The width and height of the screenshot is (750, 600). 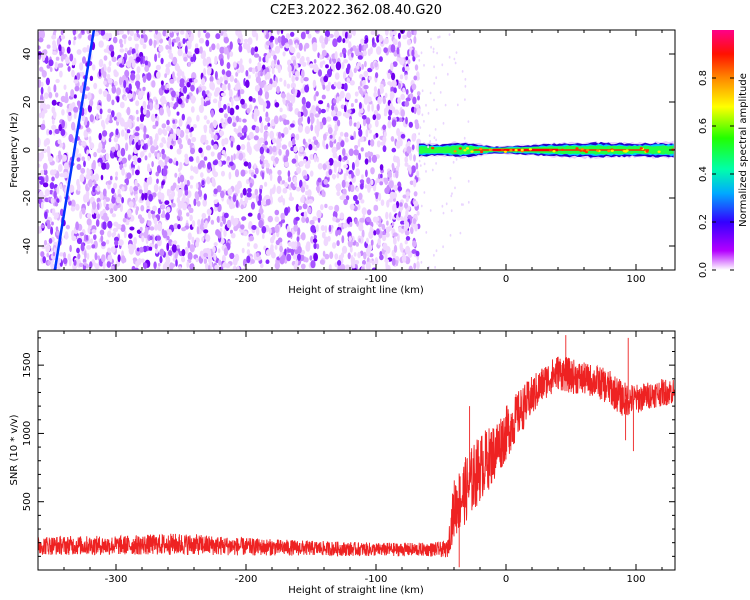 I want to click on y-tick-label: 1500, so click(x=27, y=364).